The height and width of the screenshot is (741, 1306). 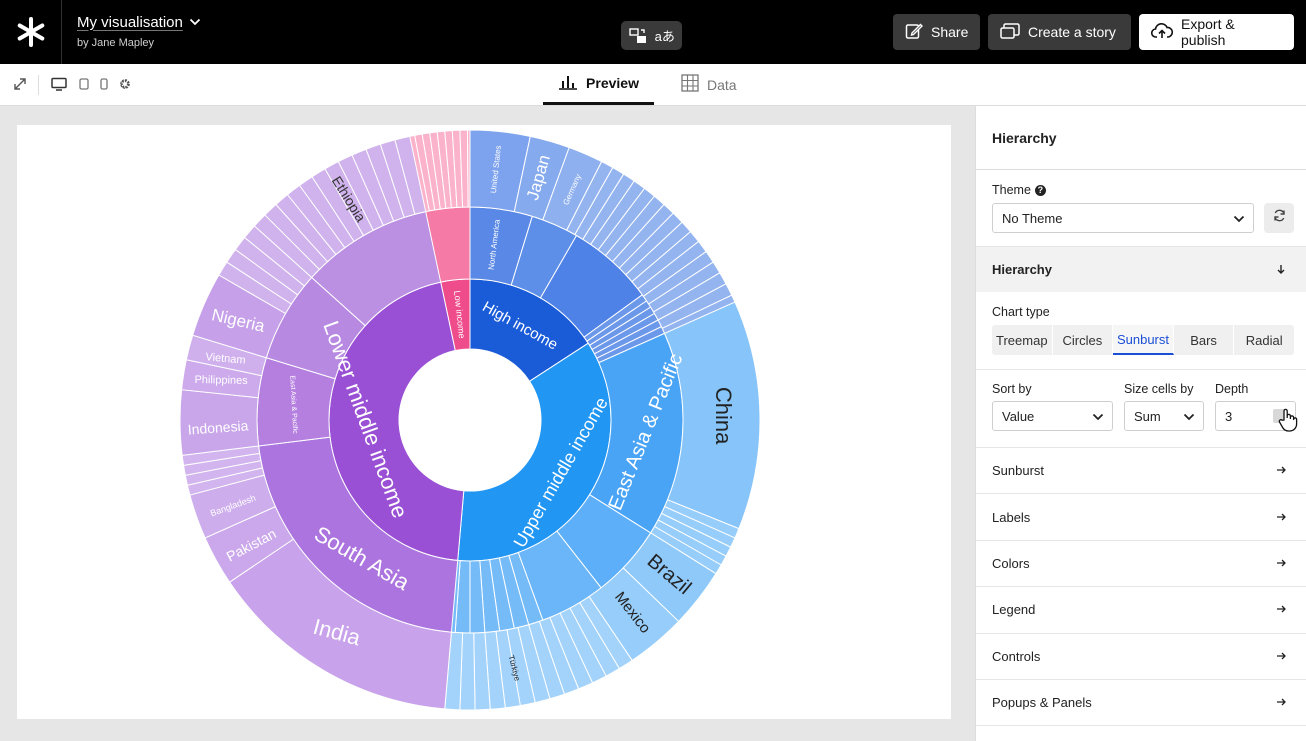 I want to click on section-sunburst: Sunburst, so click(x=1141, y=471).